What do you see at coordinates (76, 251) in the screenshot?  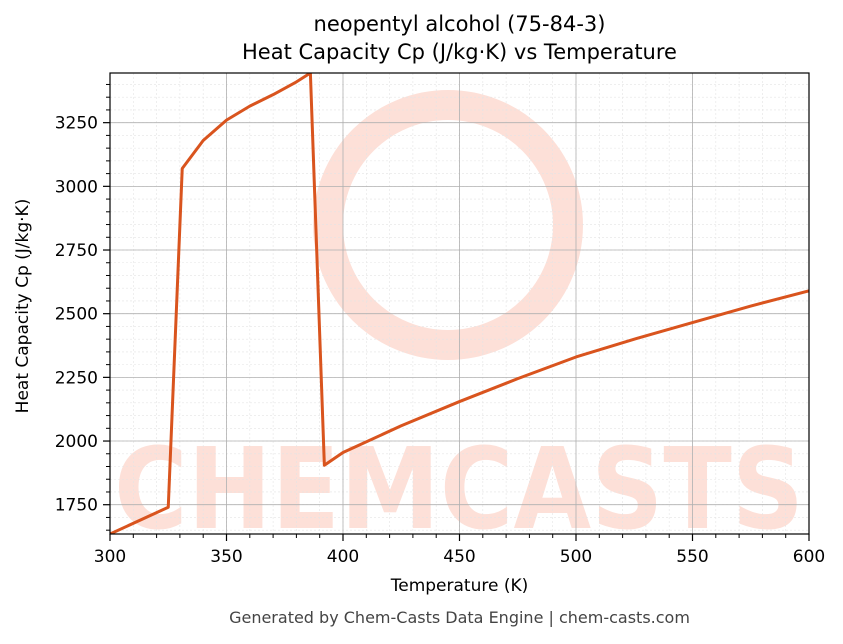 I see `y-tick-label: 2750` at bounding box center [76, 251].